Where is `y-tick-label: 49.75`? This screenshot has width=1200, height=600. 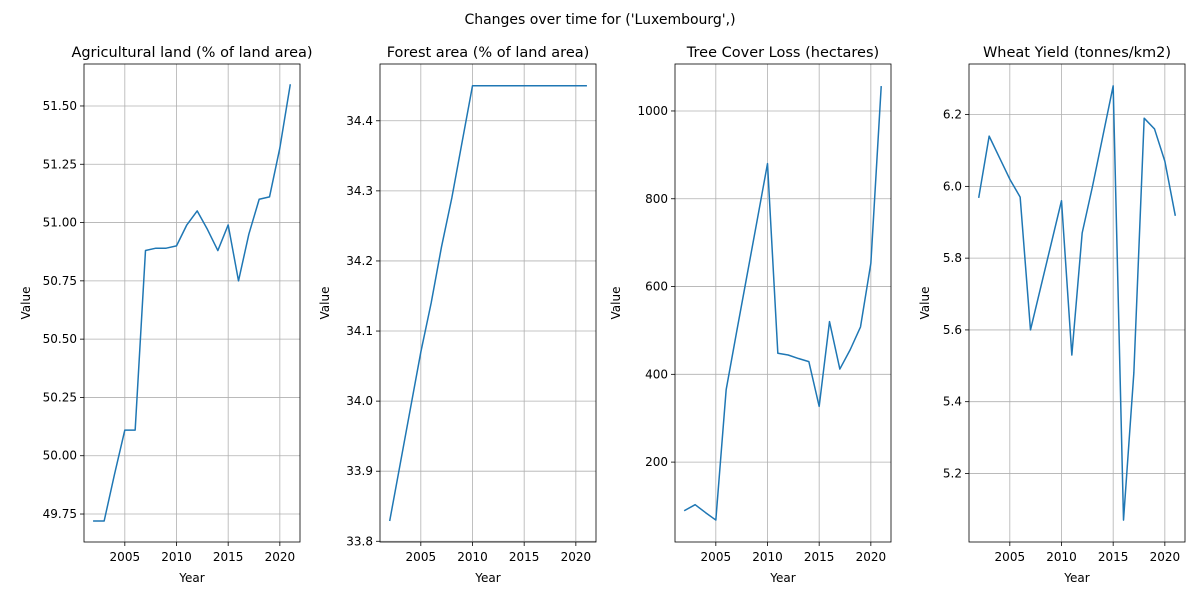 y-tick-label: 49.75 is located at coordinates (60, 514).